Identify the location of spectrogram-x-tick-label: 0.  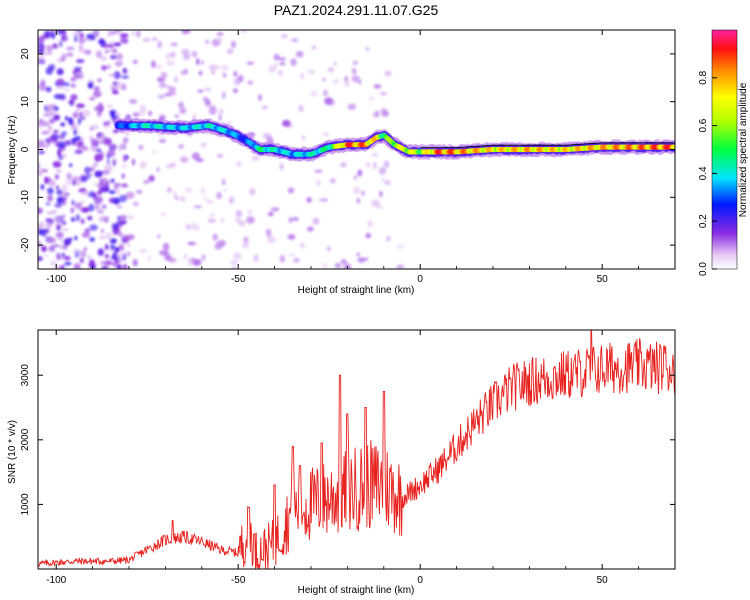
(420, 279).